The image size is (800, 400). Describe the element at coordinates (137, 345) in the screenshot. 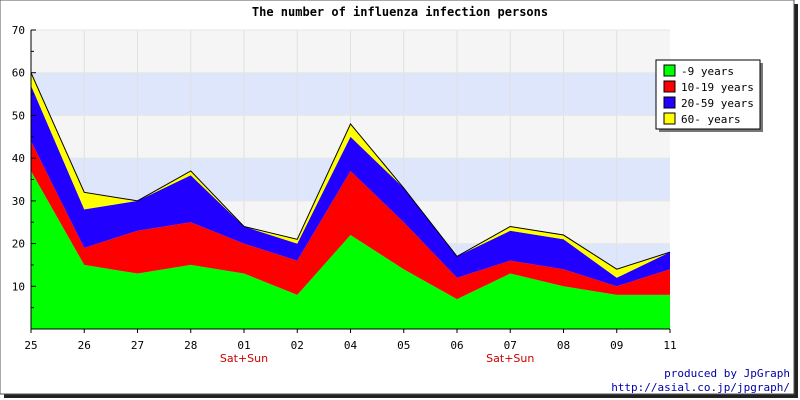

I see `x-tick-label-2: 27` at that location.